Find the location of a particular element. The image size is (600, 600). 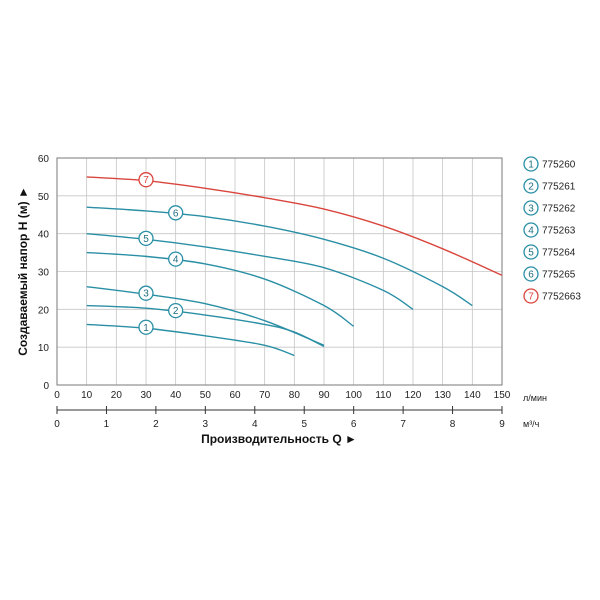

x-tick-label: 0 is located at coordinates (57, 395).